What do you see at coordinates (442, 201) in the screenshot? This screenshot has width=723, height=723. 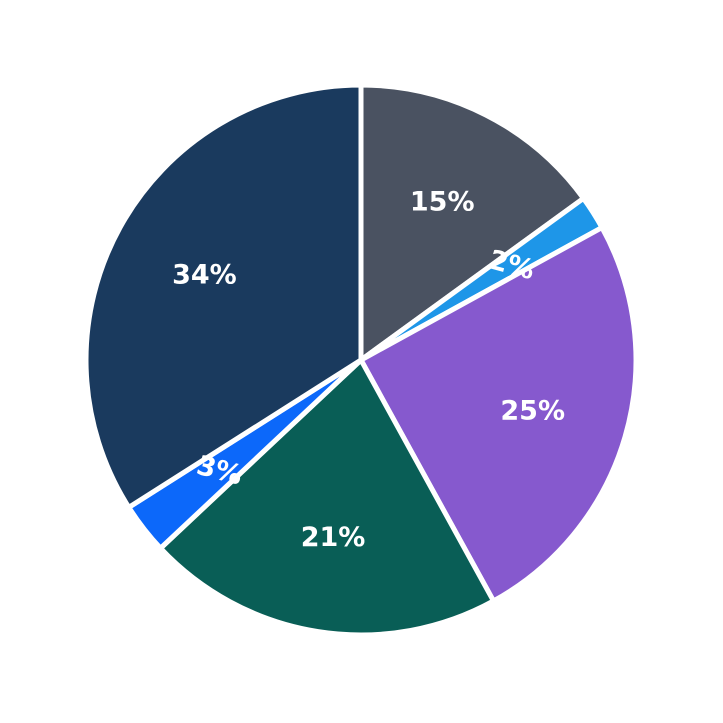 I see `pie-label-slice-15: 15%` at bounding box center [442, 201].